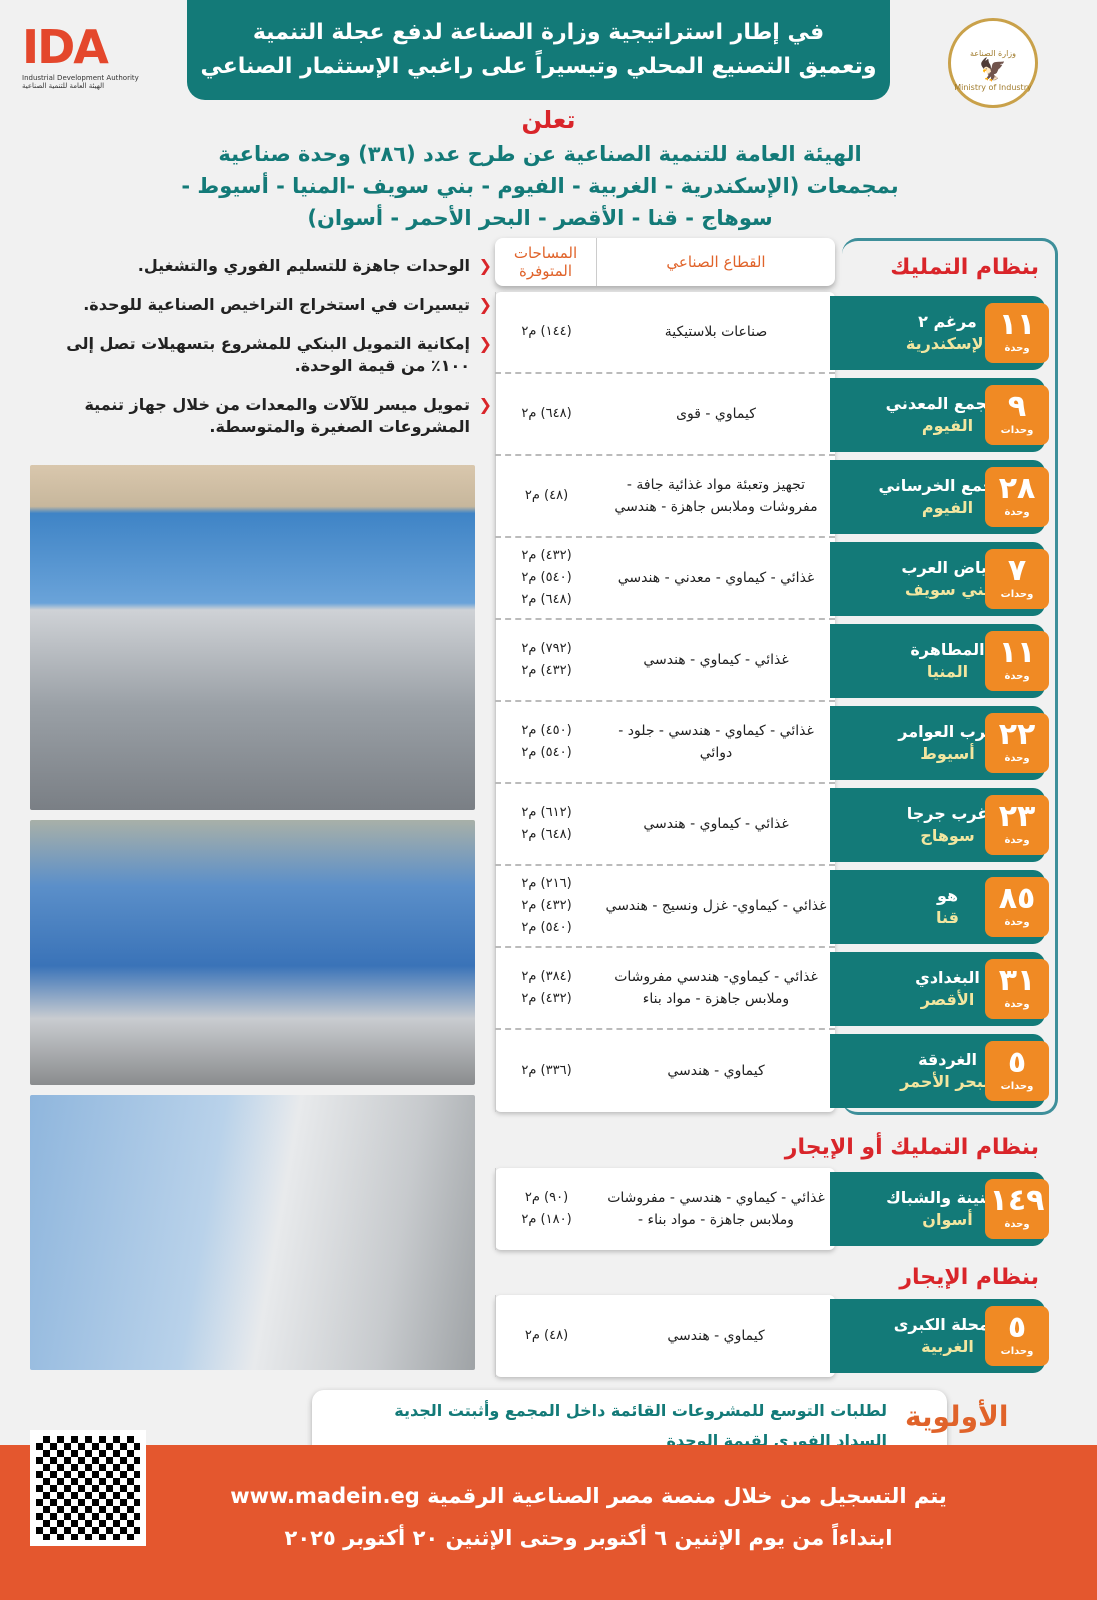  What do you see at coordinates (252, 1232) in the screenshot?
I see `building-photo` at bounding box center [252, 1232].